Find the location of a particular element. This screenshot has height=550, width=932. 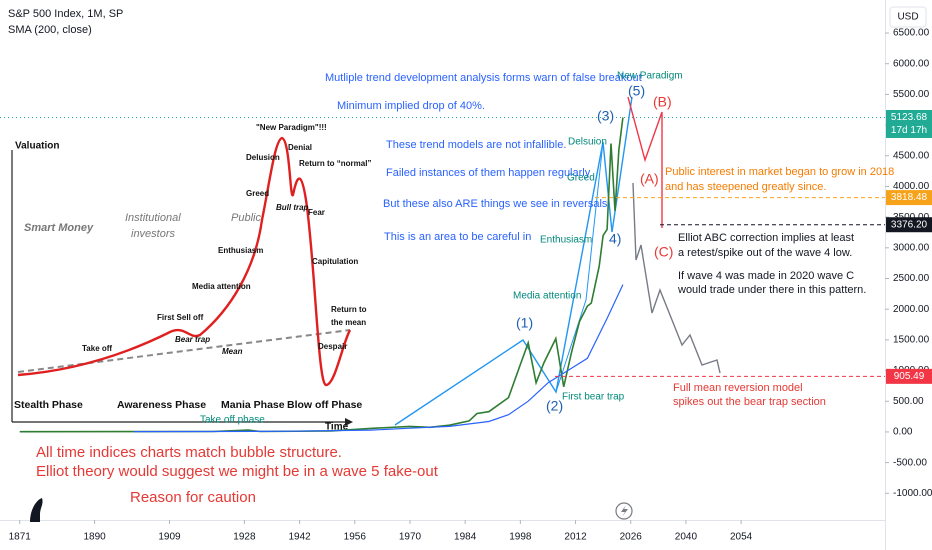

annotation: Elliot ABC correction implies at least is located at coordinates (766, 238).